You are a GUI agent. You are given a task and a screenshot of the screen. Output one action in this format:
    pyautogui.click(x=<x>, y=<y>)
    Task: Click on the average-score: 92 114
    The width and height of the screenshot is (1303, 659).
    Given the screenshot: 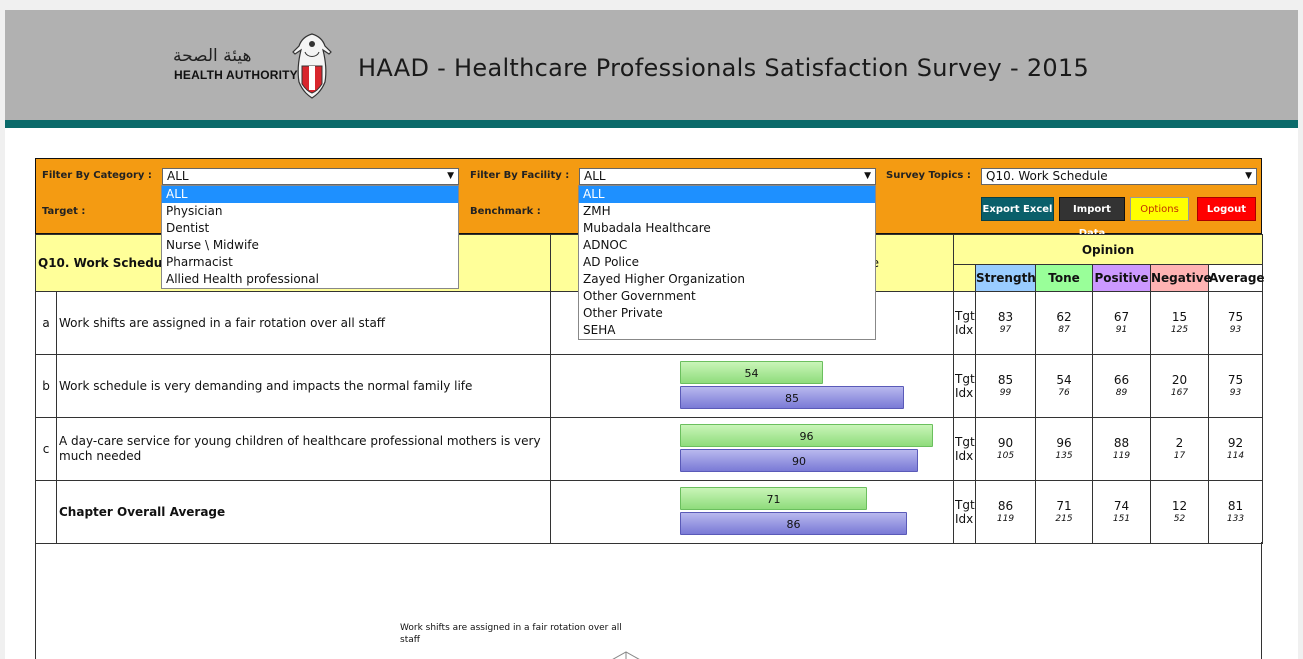 What is the action you would take?
    pyautogui.click(x=1235, y=449)
    